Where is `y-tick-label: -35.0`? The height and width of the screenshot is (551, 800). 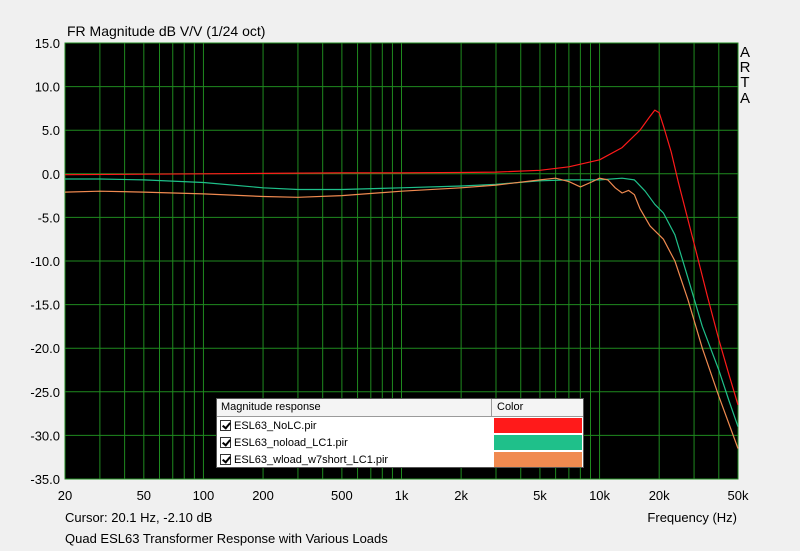
y-tick-label: -35.0 is located at coordinates (45, 479).